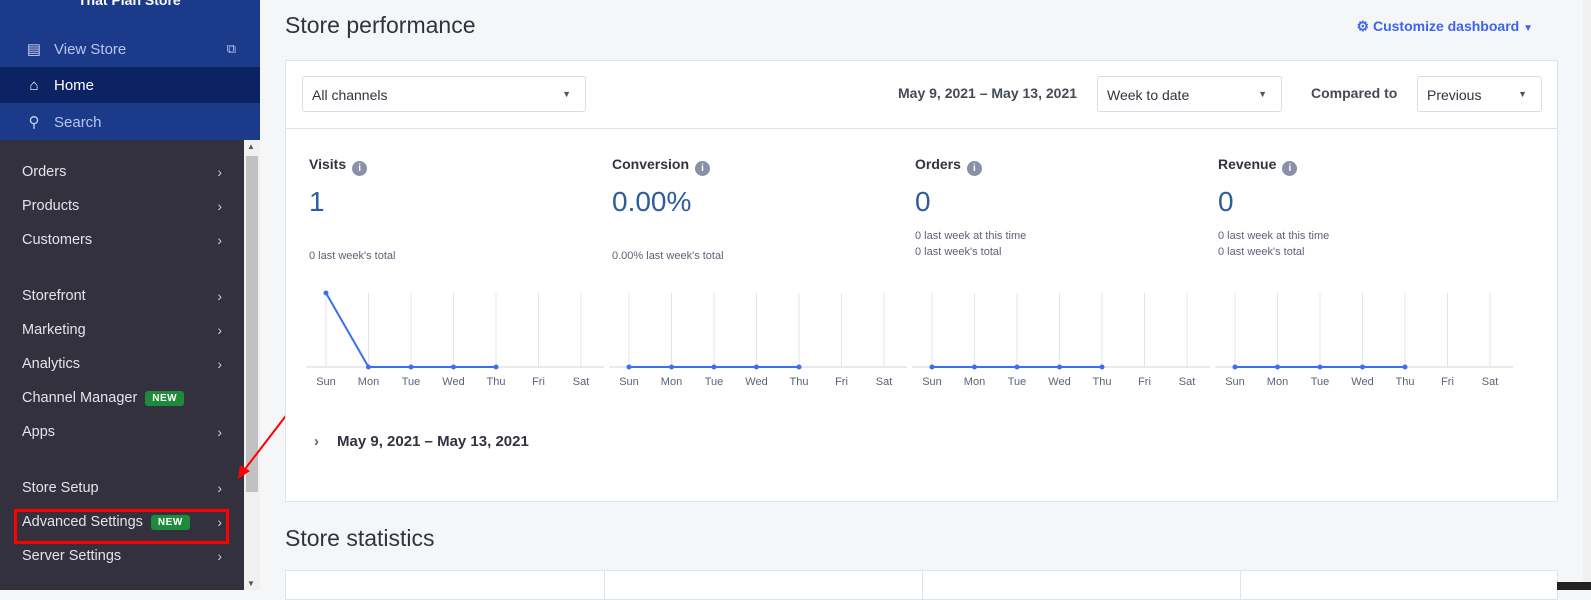 Image resolution: width=1591 pixels, height=600 pixels. I want to click on metric-title: Orders, so click(938, 164).